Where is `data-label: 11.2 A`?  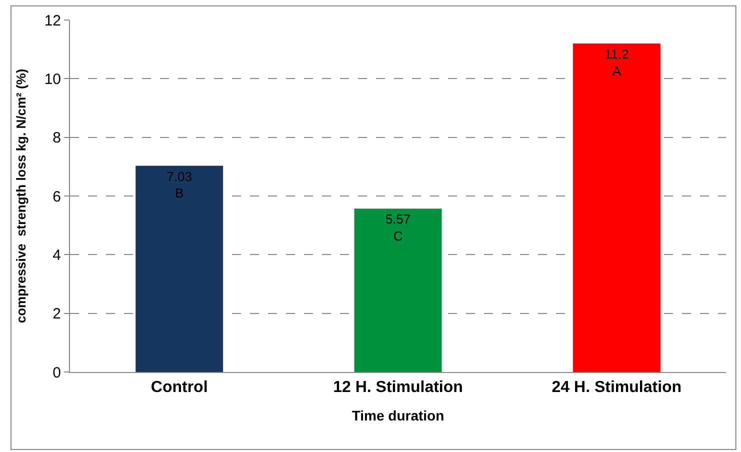
data-label: 11.2 A is located at coordinates (616, 62).